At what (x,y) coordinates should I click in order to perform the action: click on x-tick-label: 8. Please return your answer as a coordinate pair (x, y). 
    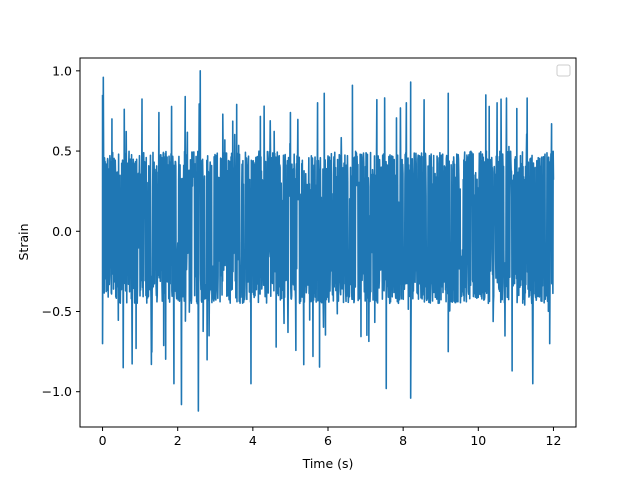
    Looking at the image, I should click on (403, 440).